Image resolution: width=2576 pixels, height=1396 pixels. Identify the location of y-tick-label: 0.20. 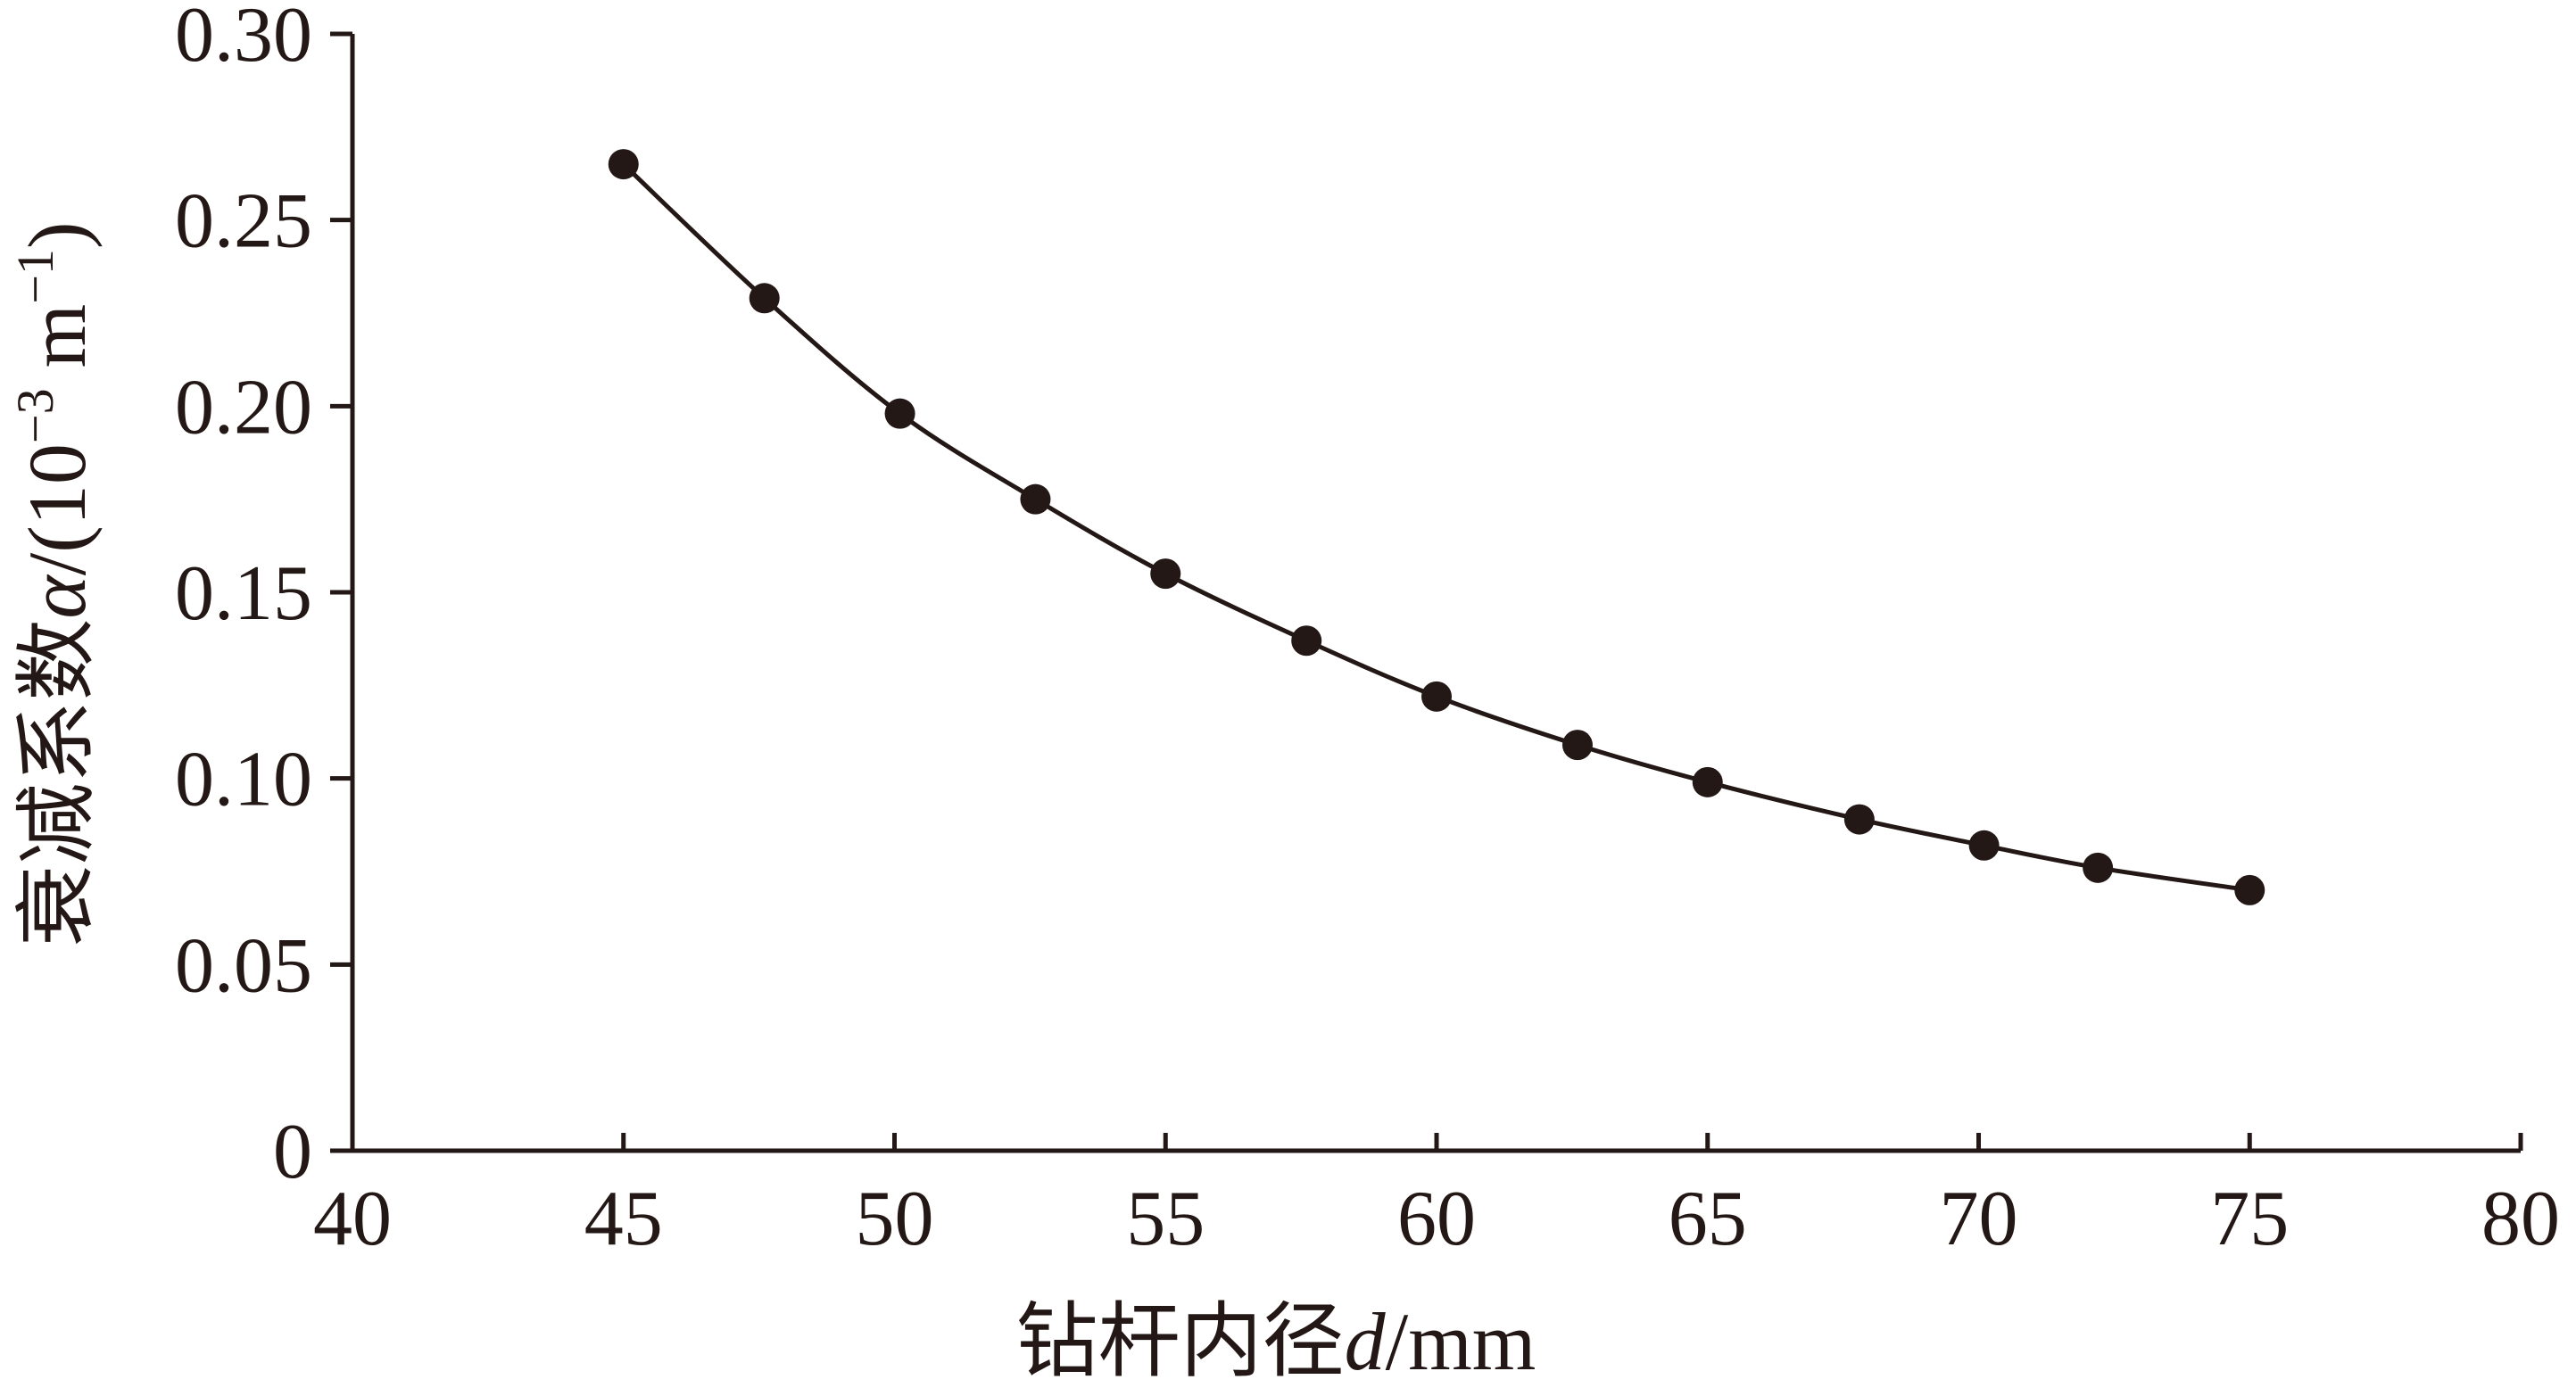
(243, 407).